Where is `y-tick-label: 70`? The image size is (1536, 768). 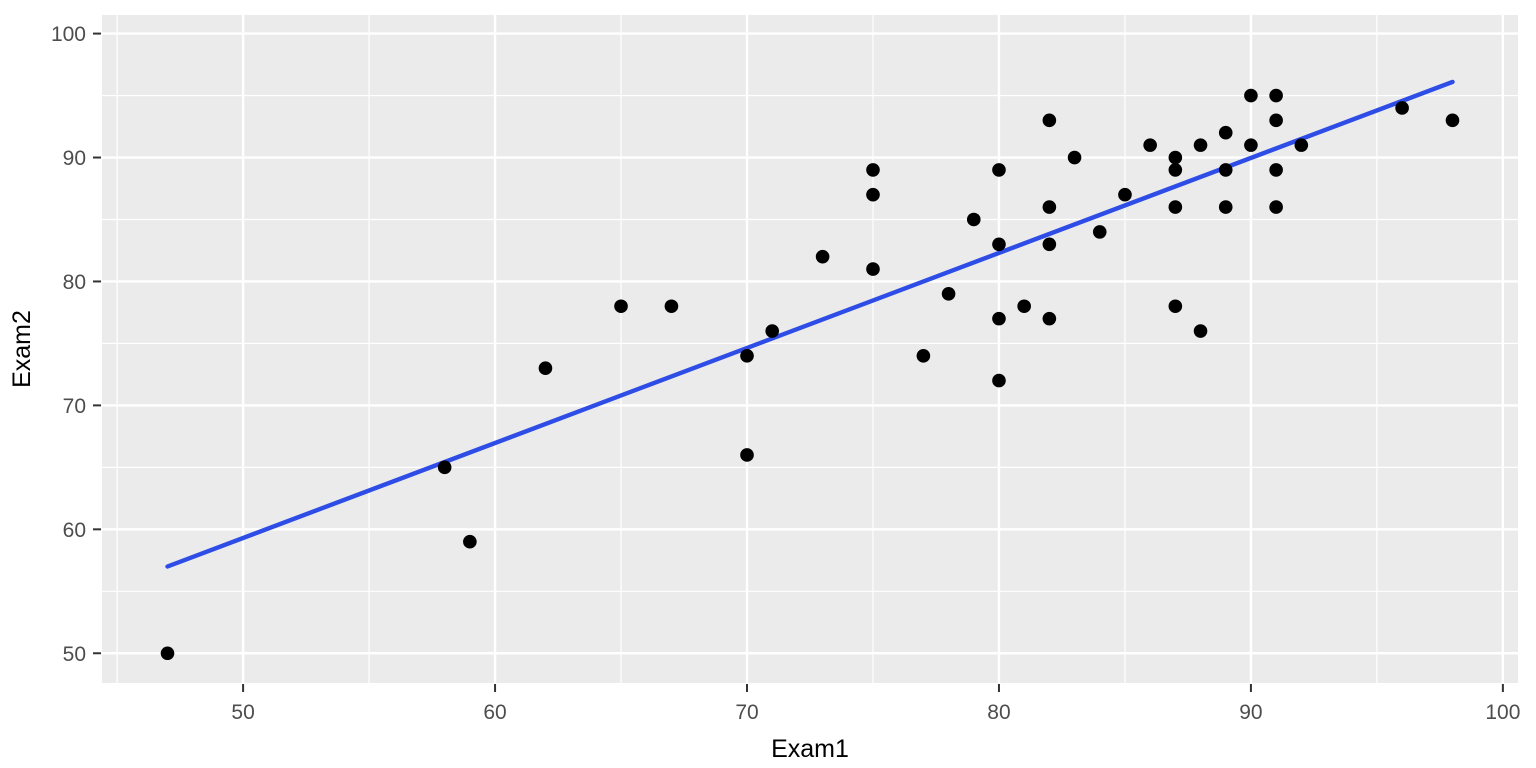 y-tick-label: 70 is located at coordinates (74, 406).